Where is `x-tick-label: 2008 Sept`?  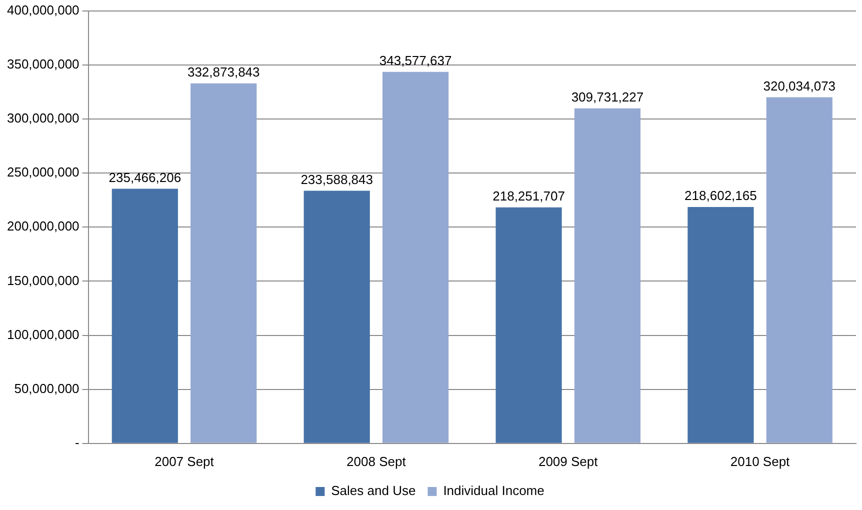
x-tick-label: 2008 Sept is located at coordinates (376, 461).